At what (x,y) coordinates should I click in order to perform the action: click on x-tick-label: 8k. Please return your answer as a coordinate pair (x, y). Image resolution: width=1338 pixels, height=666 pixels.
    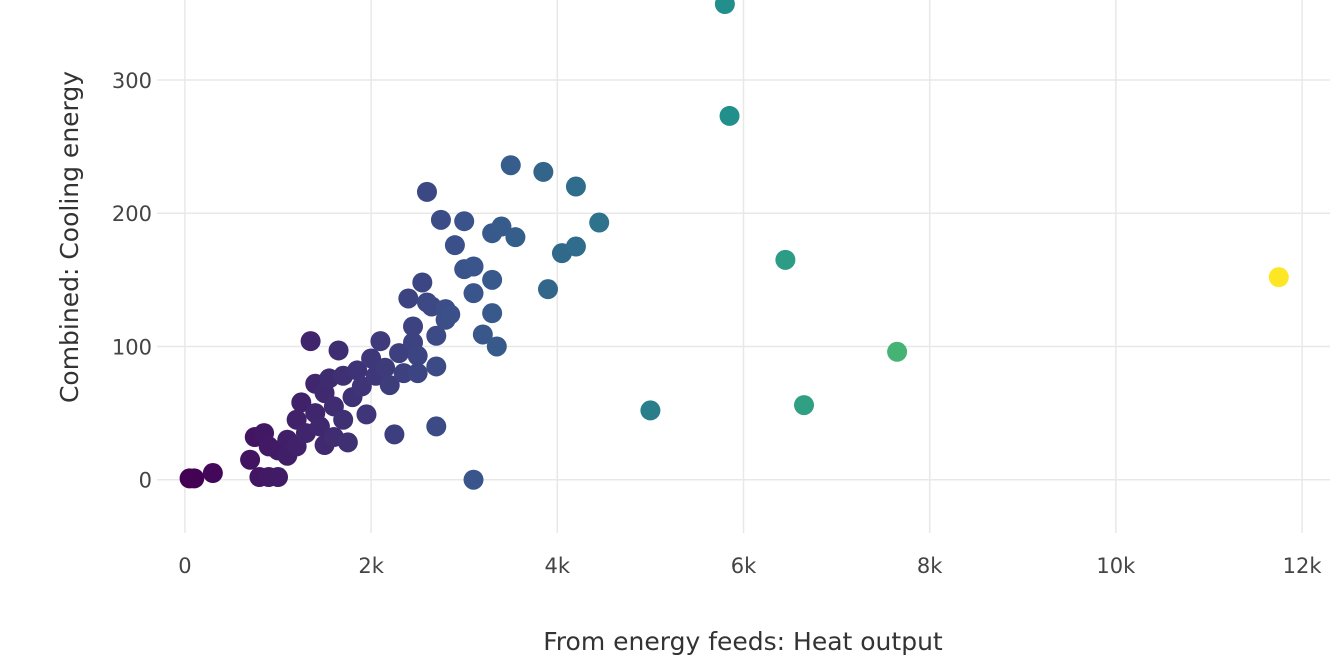
    Looking at the image, I should click on (930, 566).